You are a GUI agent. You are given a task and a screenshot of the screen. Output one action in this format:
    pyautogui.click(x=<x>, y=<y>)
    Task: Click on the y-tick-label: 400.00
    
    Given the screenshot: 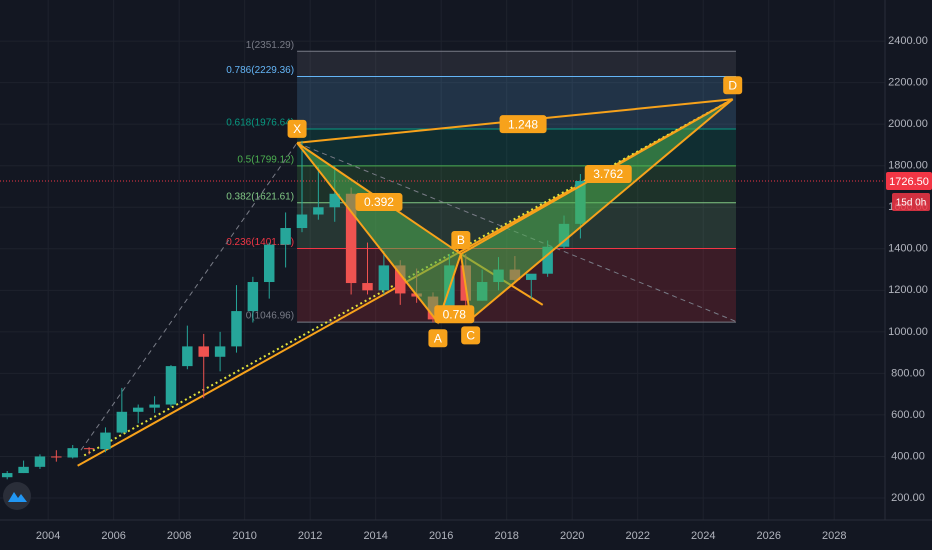 What is the action you would take?
    pyautogui.click(x=908, y=456)
    